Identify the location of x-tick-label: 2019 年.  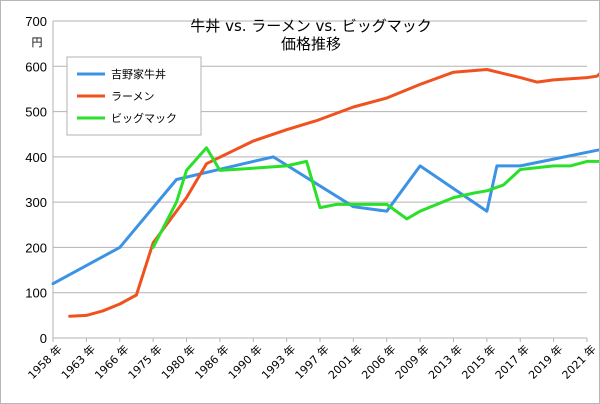
(545, 362).